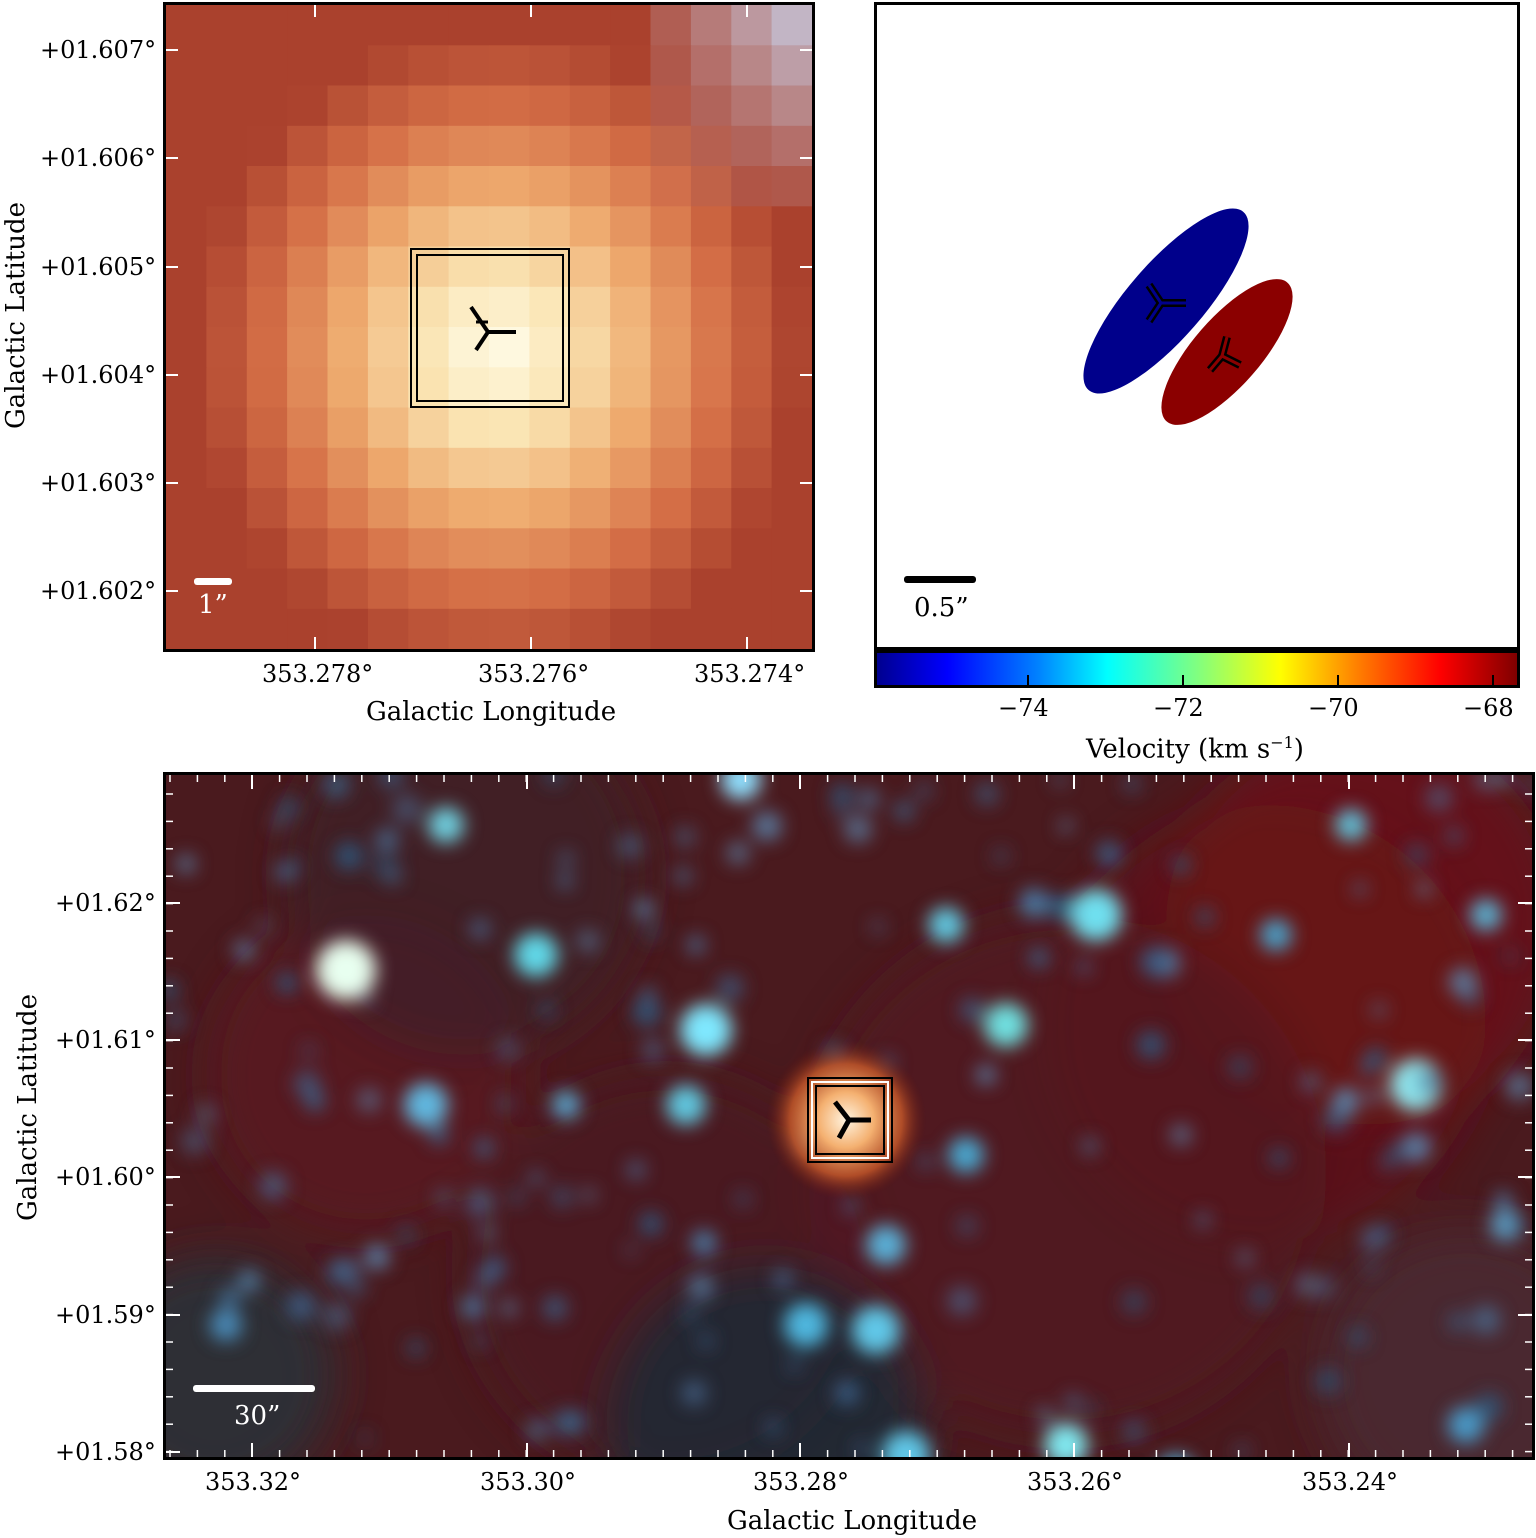 The height and width of the screenshot is (1538, 1536). Describe the element at coordinates (1023, 708) in the screenshot. I see `colorbar-tick-label: −74` at that location.